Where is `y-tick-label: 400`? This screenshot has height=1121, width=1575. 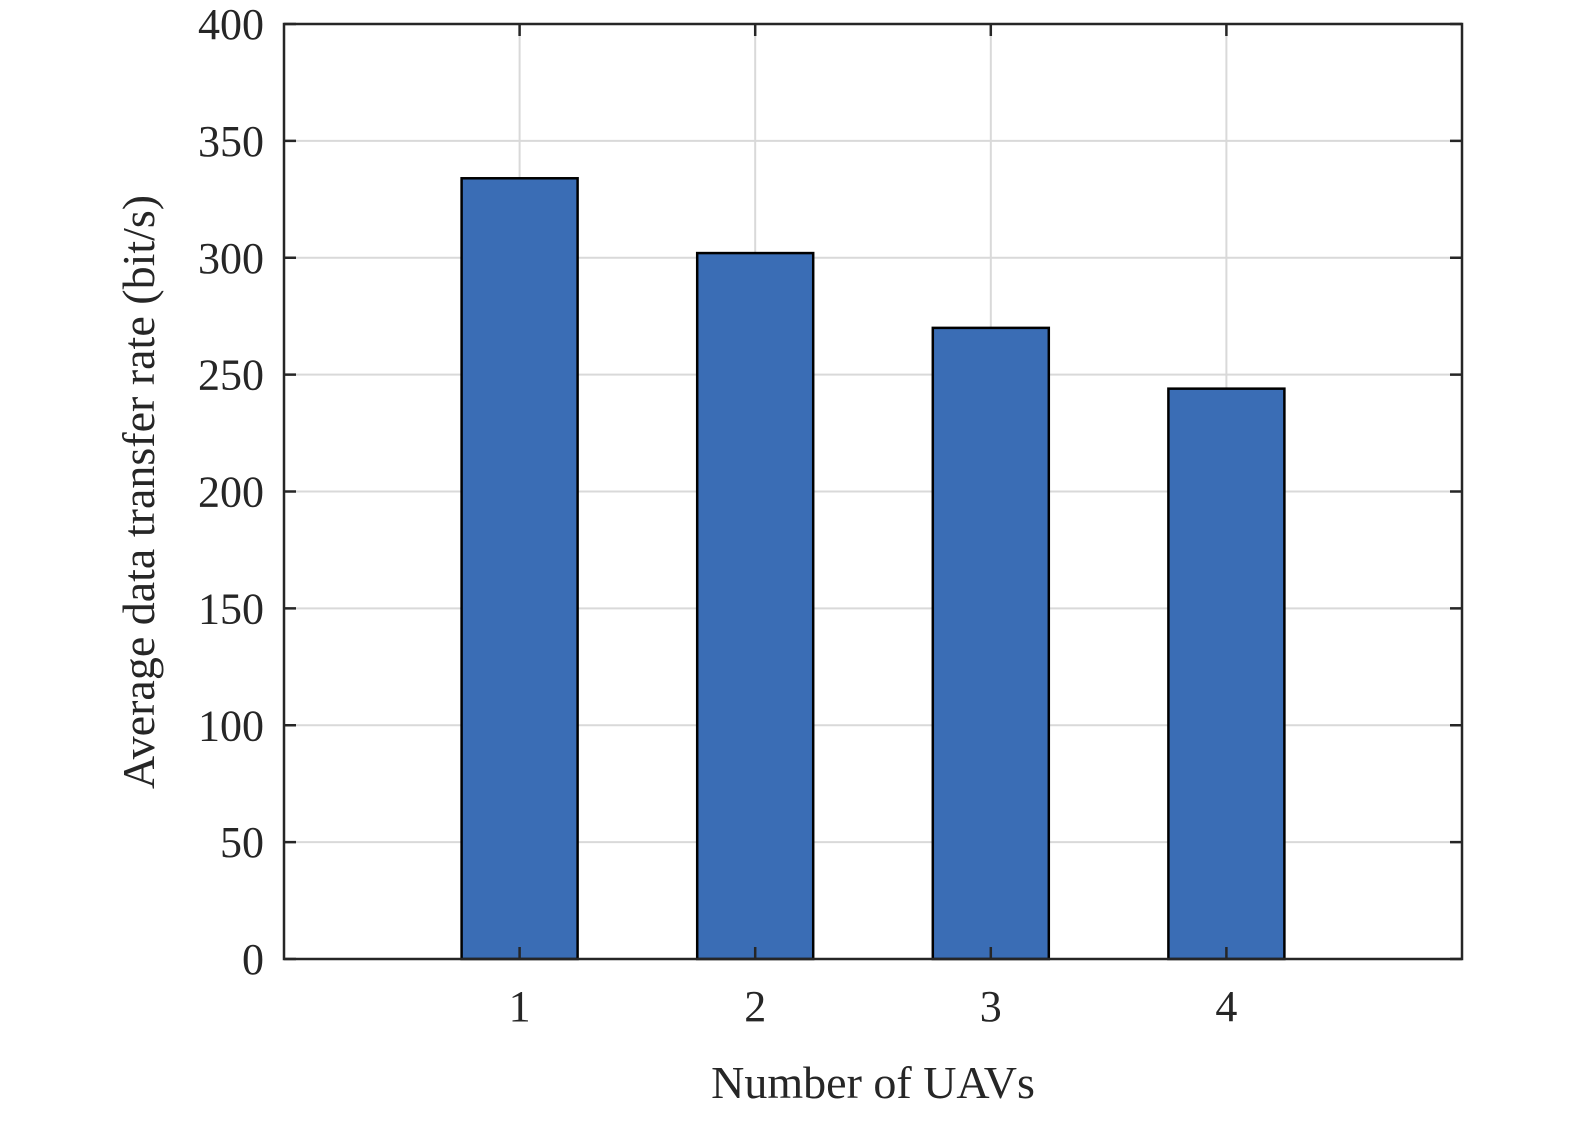
y-tick-label: 400 is located at coordinates (231, 24).